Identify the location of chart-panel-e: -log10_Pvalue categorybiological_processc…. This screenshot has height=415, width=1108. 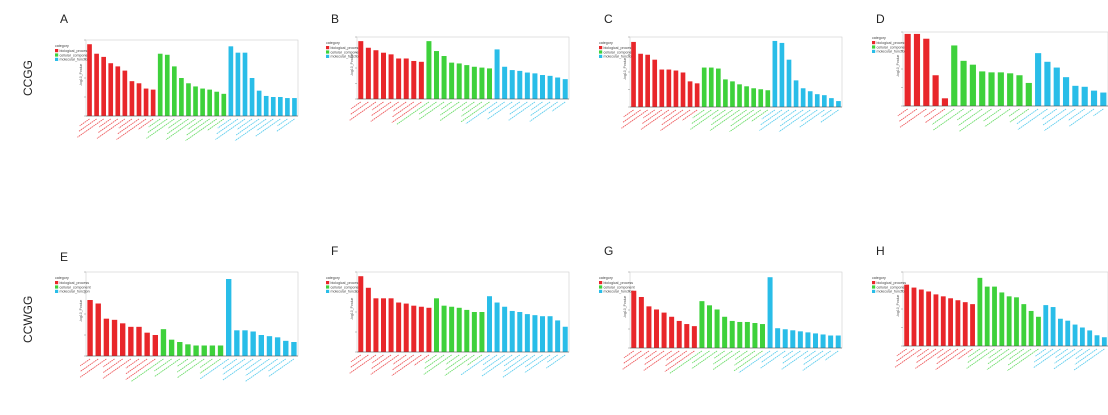
(177, 326).